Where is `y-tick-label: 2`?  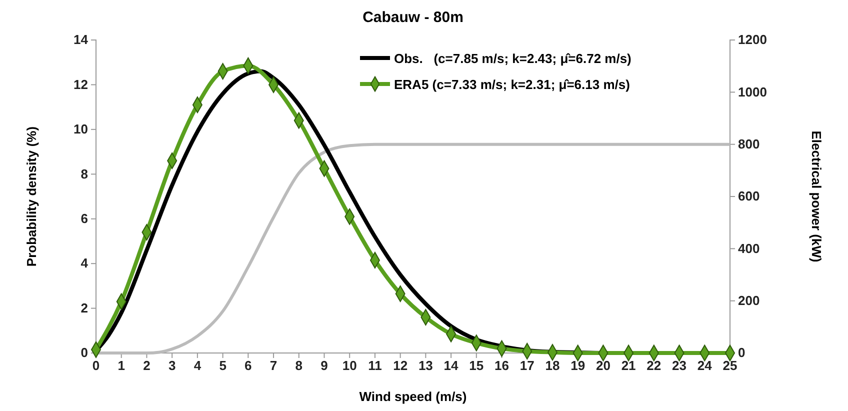
y-tick-label: 2 is located at coordinates (84, 308).